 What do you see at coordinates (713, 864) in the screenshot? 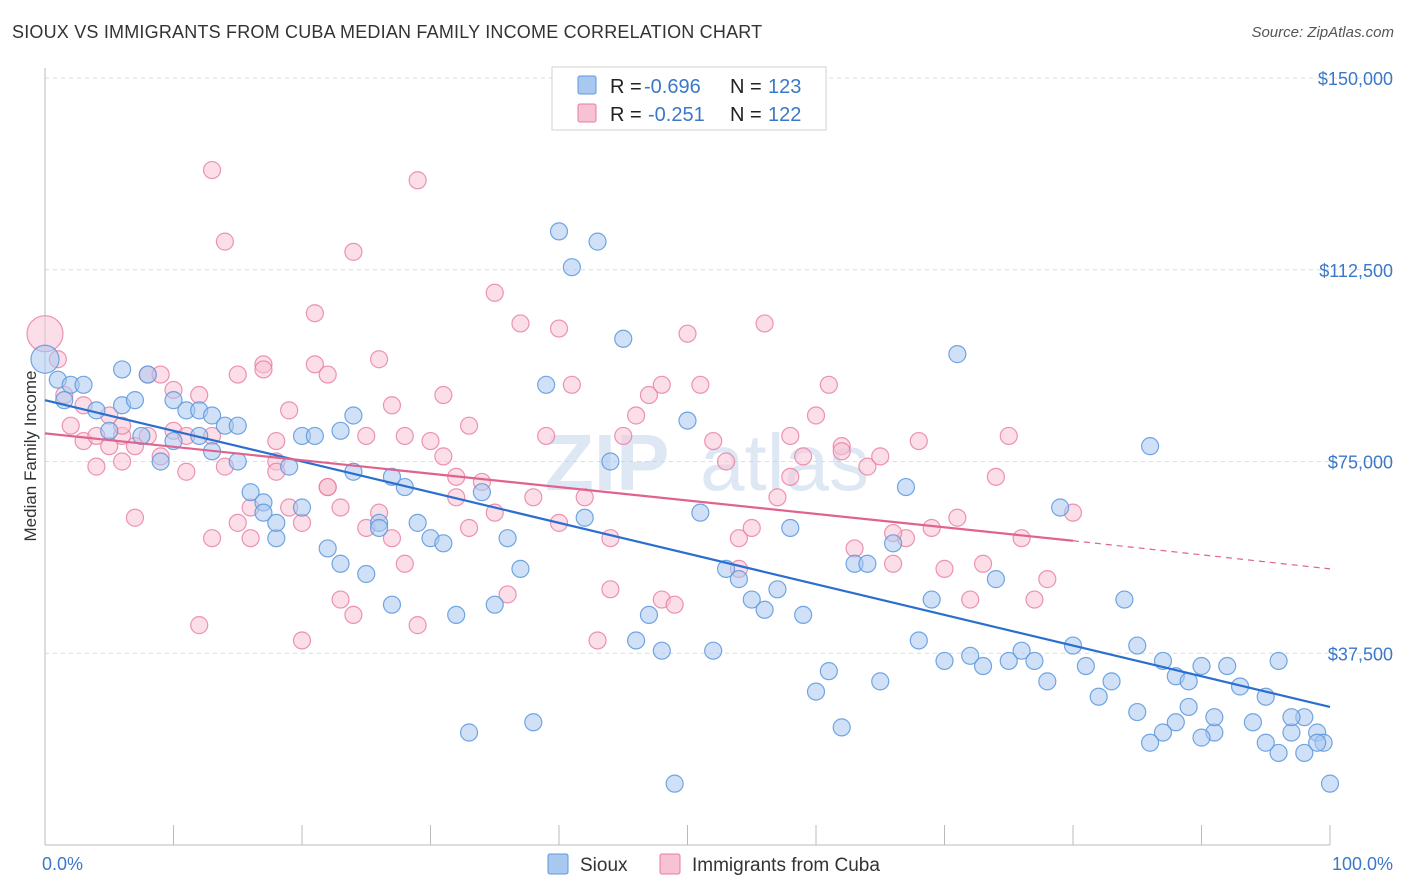
I see `legend-bottom: Sioux Immigrants from Cuba` at bounding box center [713, 864].